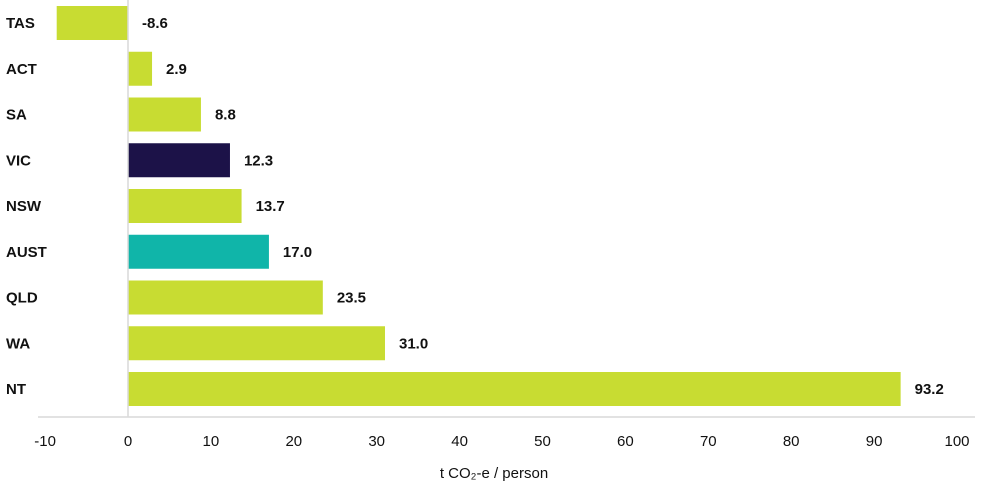 This screenshot has height=497, width=1001. What do you see at coordinates (92, 23) in the screenshot?
I see `bar-tas` at bounding box center [92, 23].